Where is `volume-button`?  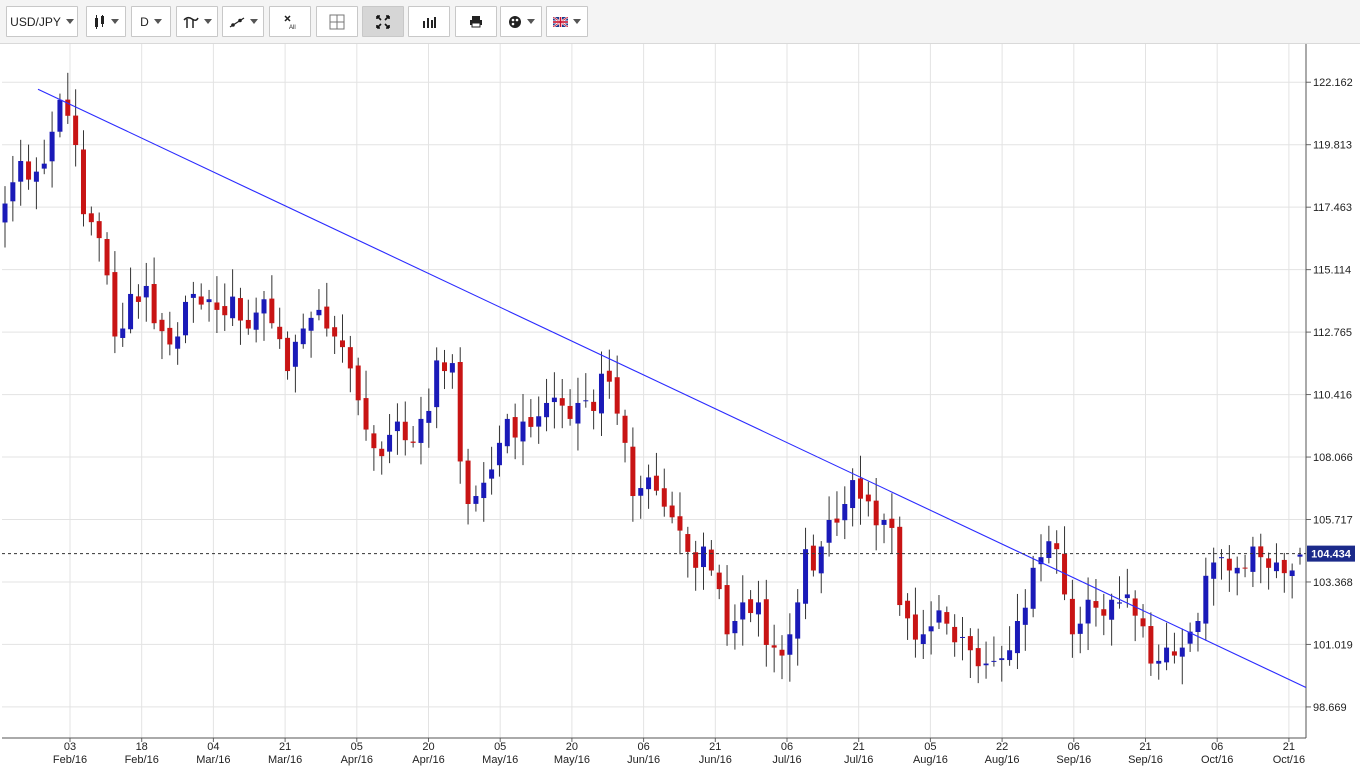 volume-button is located at coordinates (429, 21).